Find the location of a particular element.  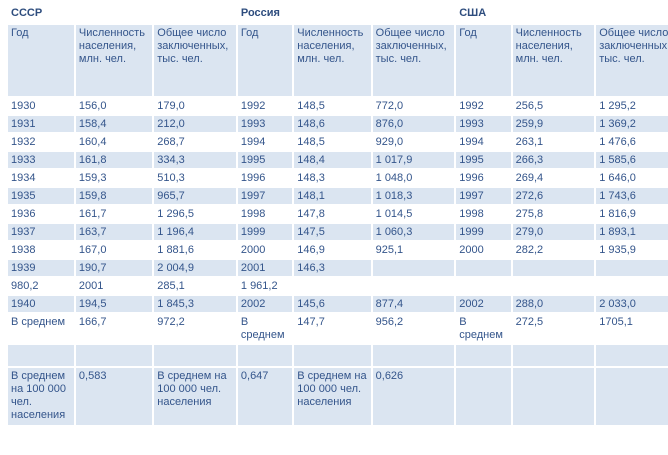

table-cell: 1935 is located at coordinates (41, 196).